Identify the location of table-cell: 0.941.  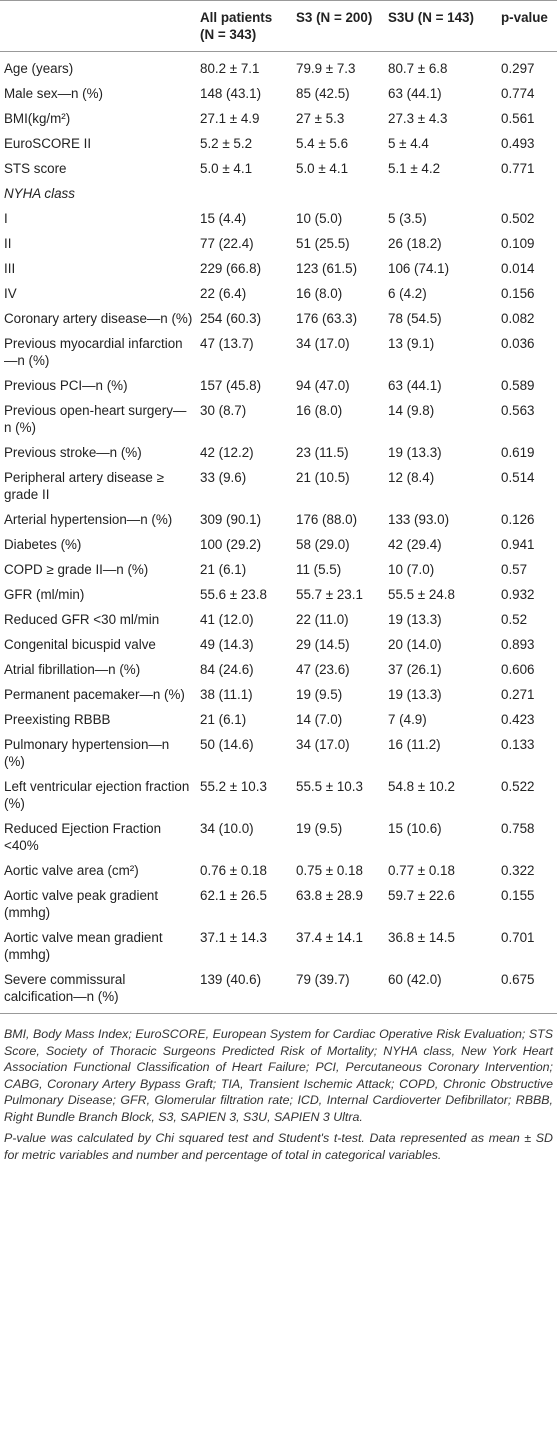
(518, 544).